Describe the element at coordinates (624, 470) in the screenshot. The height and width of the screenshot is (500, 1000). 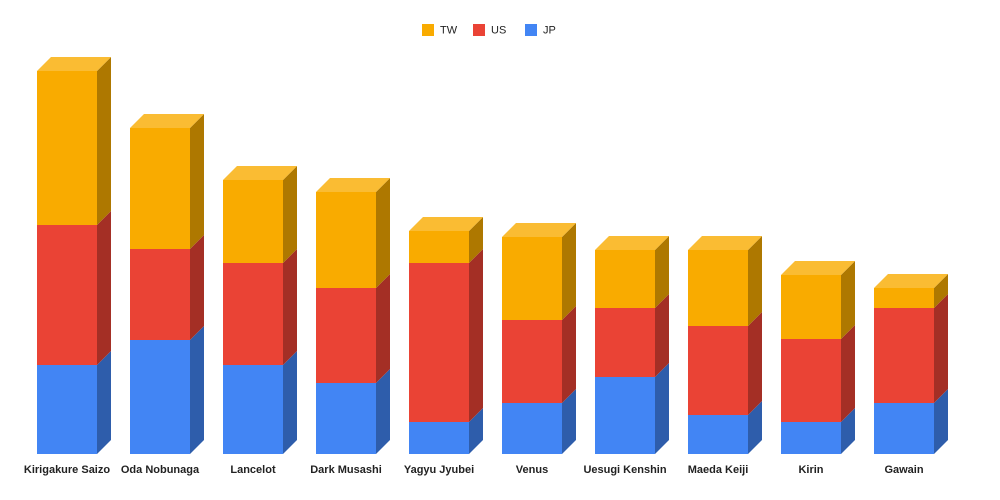
I see `x-tick-label: Uesugi Kenshin` at that location.